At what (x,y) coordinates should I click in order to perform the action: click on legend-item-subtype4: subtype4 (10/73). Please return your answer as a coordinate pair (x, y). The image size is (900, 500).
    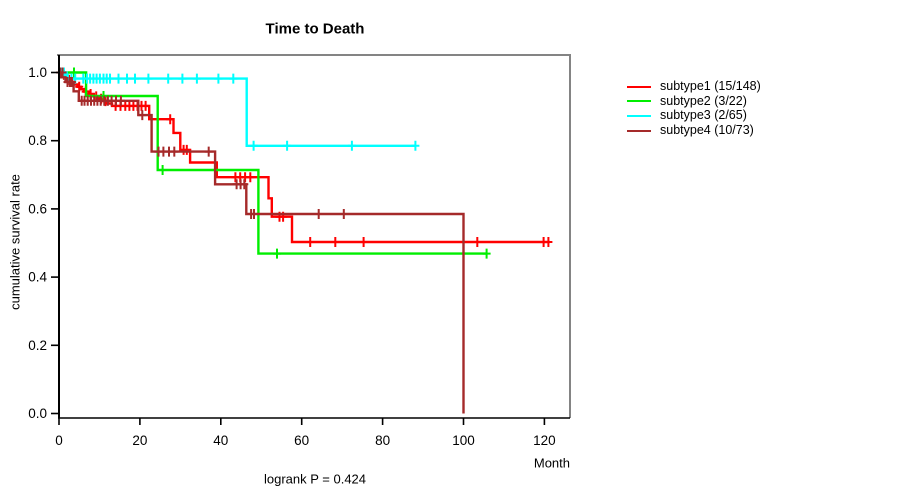
    Looking at the image, I should click on (690, 130).